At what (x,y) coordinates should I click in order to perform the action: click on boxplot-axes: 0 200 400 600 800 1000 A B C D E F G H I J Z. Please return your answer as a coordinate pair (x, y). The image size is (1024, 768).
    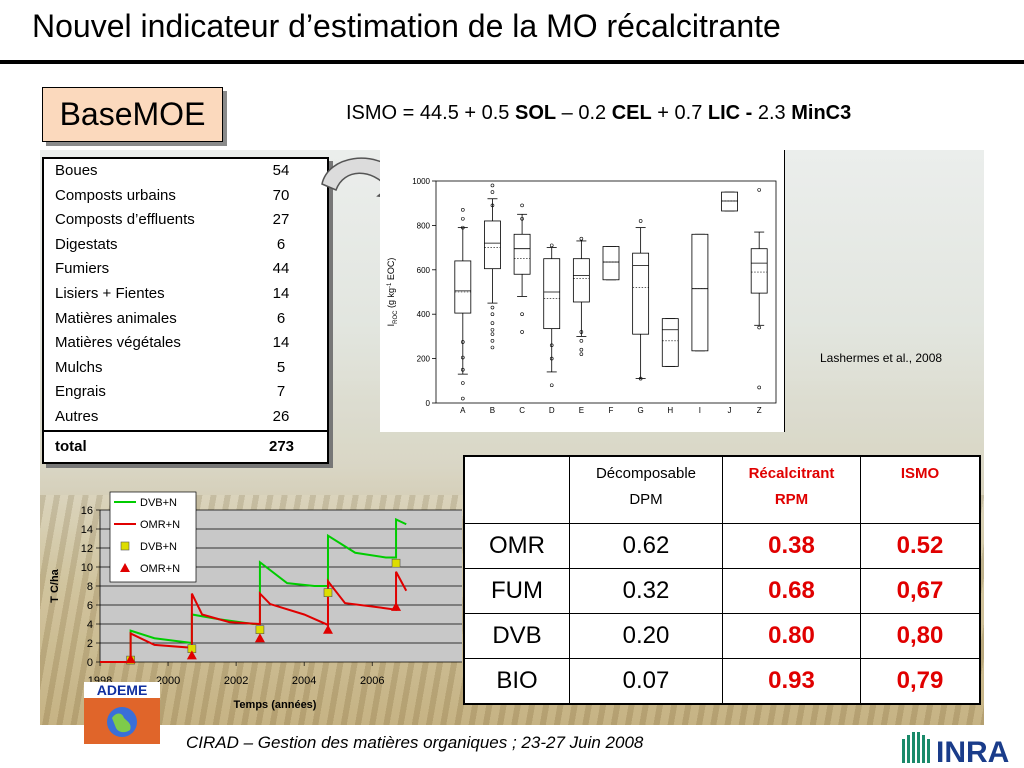
    Looking at the image, I should click on (594, 296).